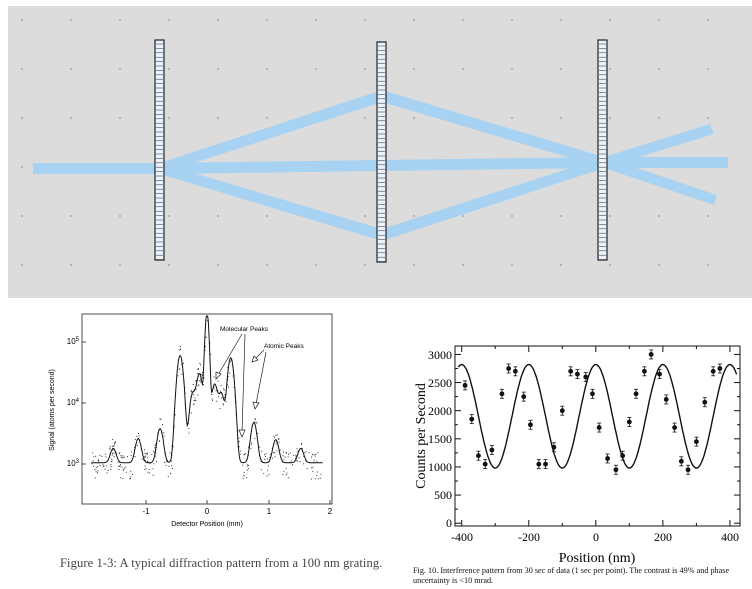 This screenshot has height=589, width=752. Describe the element at coordinates (660, 181) in the screenshot. I see `output-beam-lower` at that location.